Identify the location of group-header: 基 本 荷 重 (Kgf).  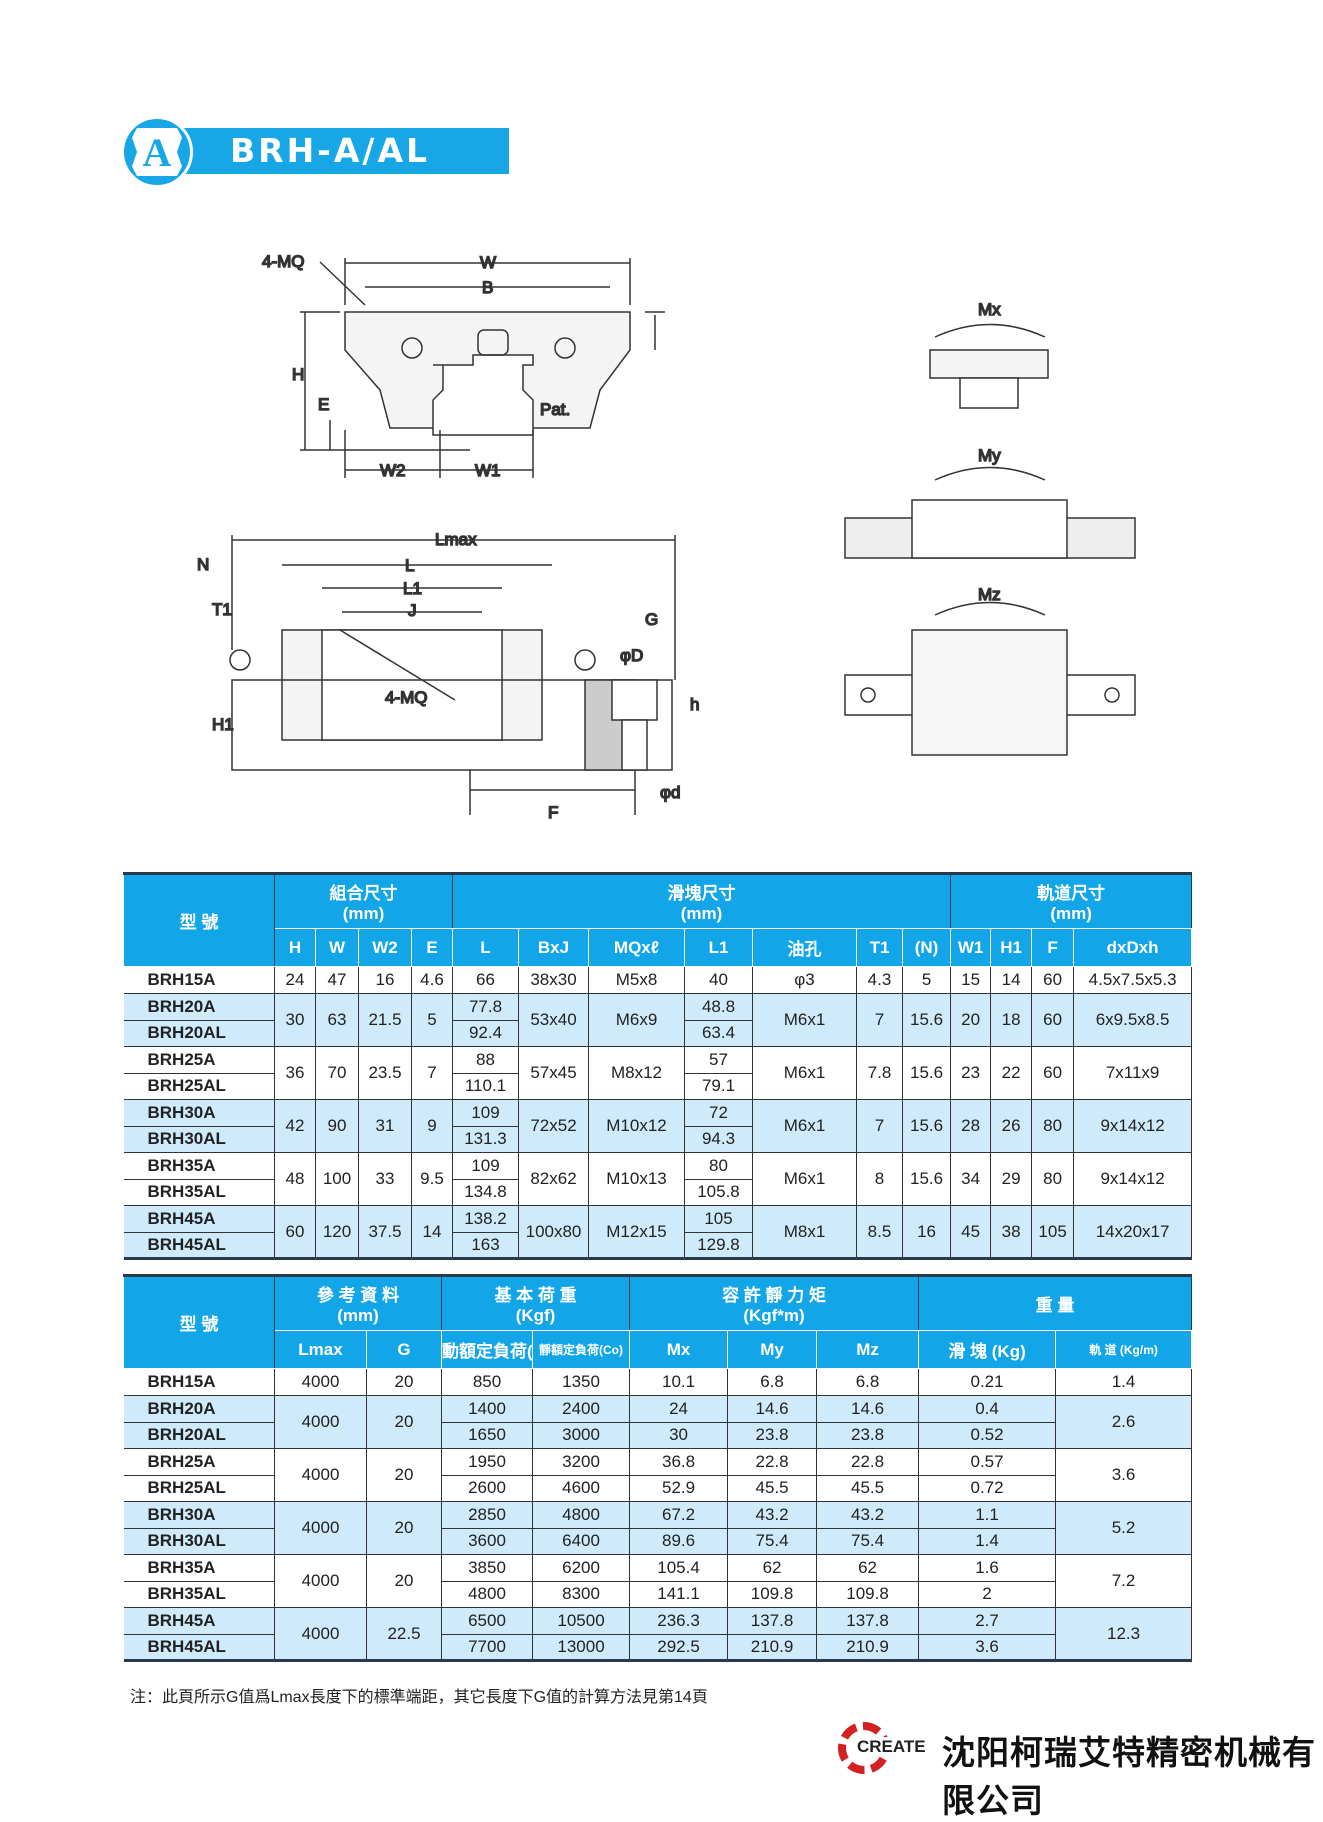
(536, 1303).